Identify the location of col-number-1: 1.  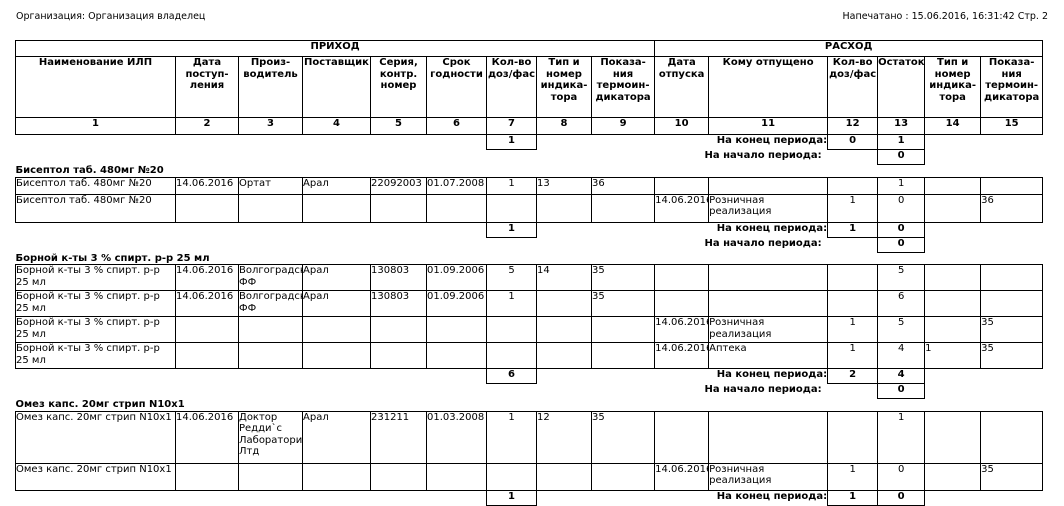
(95, 126).